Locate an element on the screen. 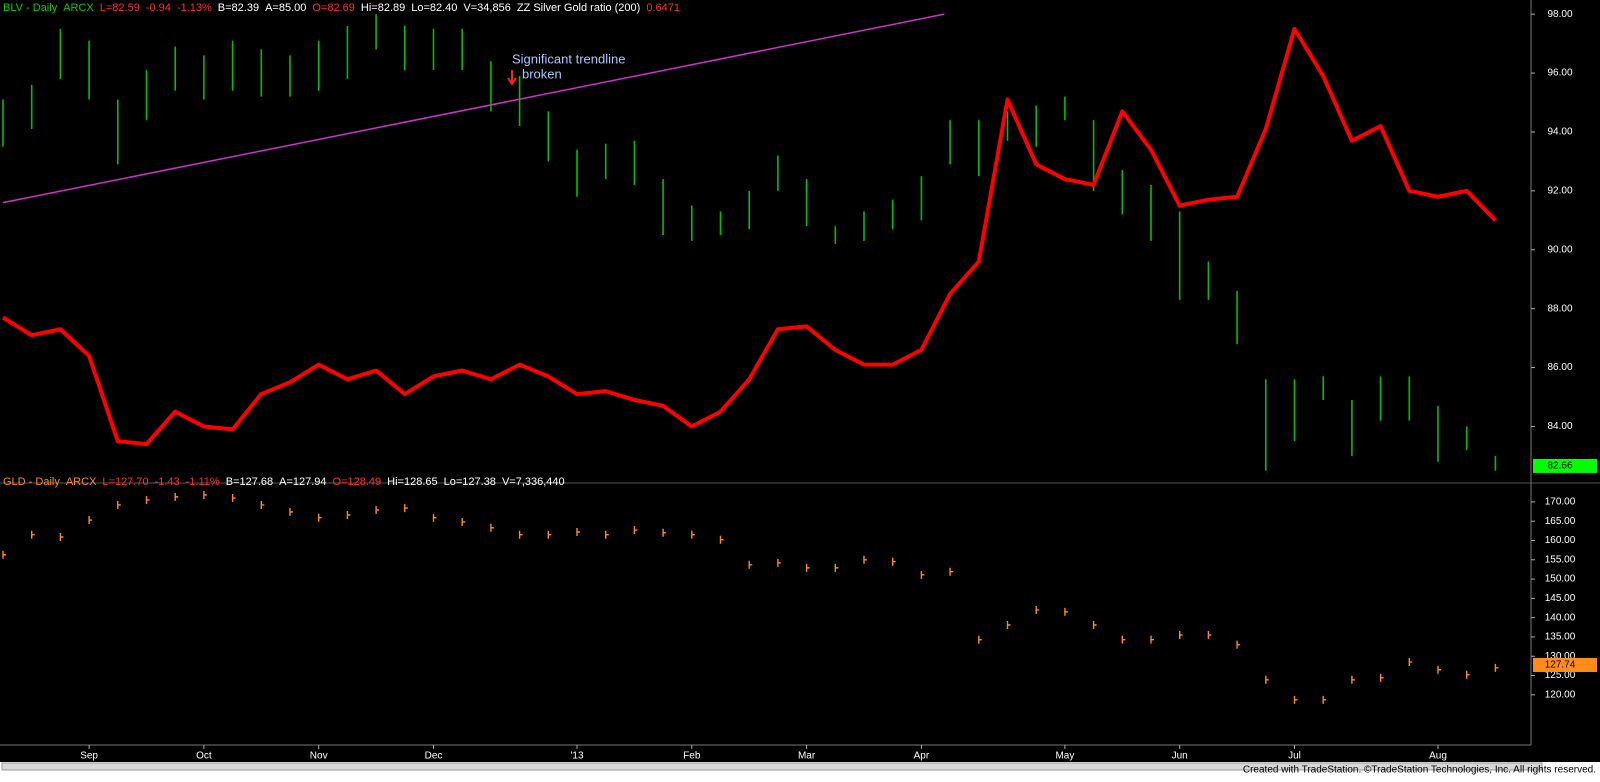 The image size is (1600, 782). x-tick-label: Apr is located at coordinates (922, 756).